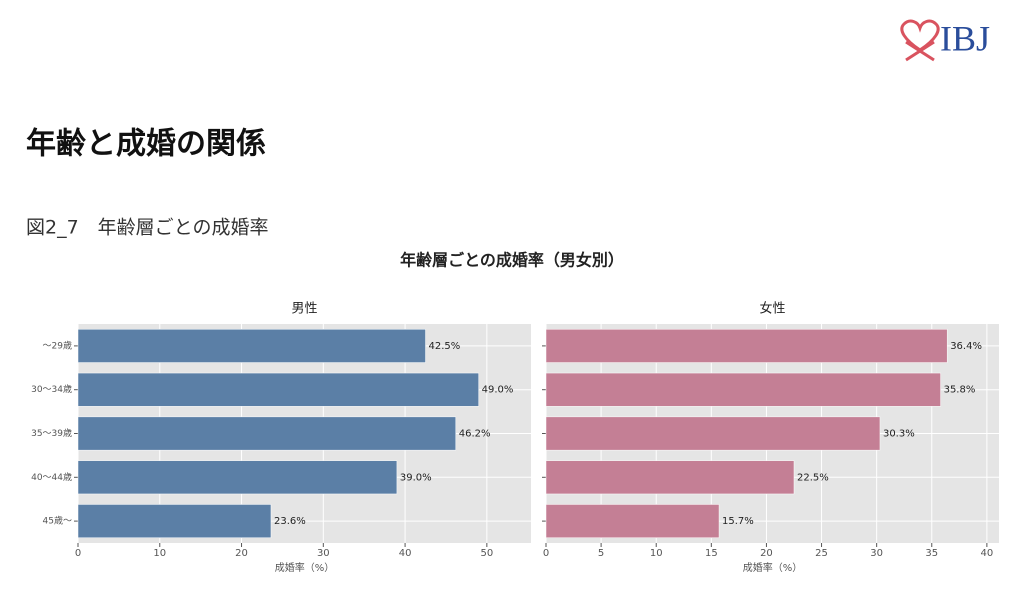  What do you see at coordinates (498, 390) in the screenshot?
I see `data-label: 49.0%` at bounding box center [498, 390].